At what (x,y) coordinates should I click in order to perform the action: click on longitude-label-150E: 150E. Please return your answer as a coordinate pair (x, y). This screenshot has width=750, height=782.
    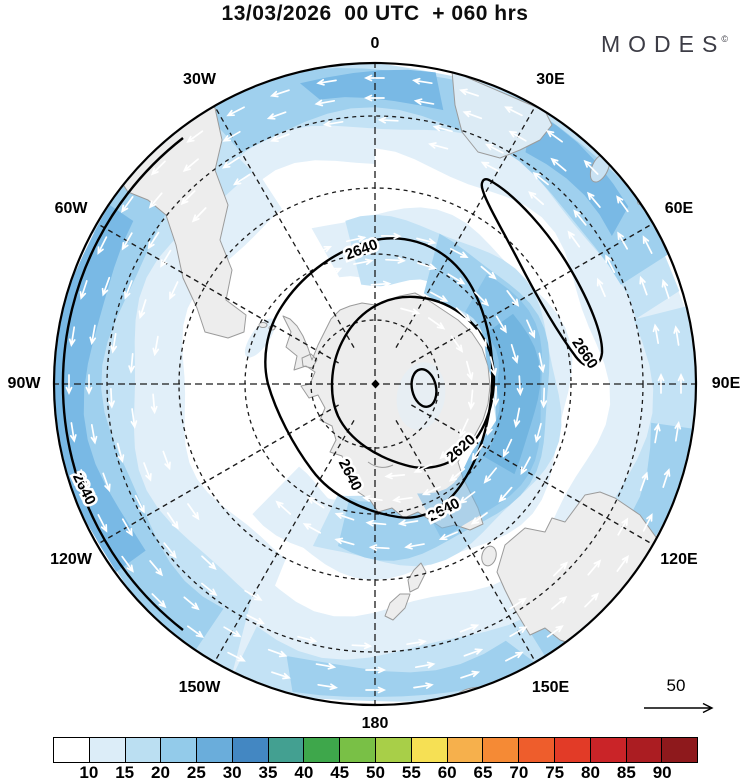
    Looking at the image, I should click on (550, 687).